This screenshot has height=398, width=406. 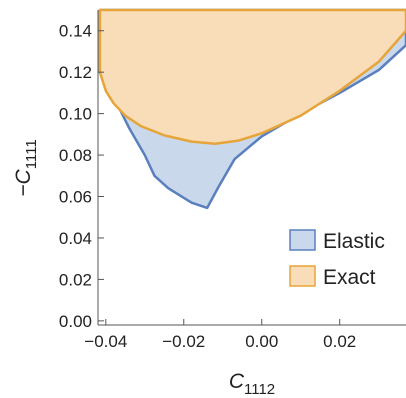 I want to click on y-tick-label: 0.06, so click(x=75, y=197).